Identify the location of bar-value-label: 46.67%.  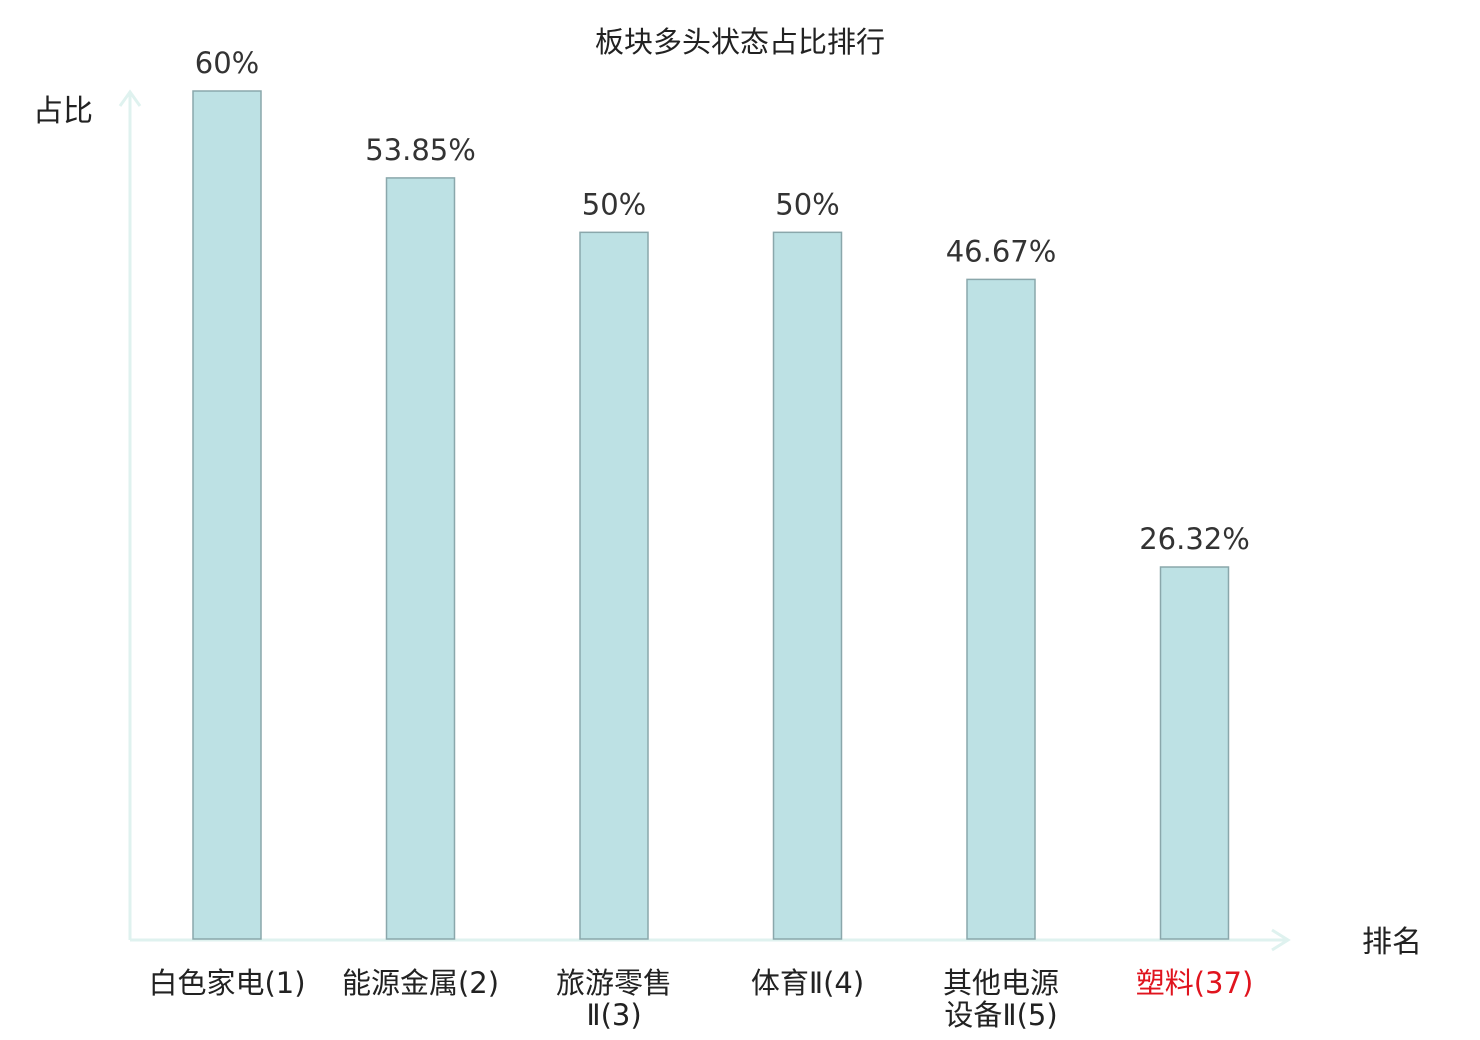
(1001, 251).